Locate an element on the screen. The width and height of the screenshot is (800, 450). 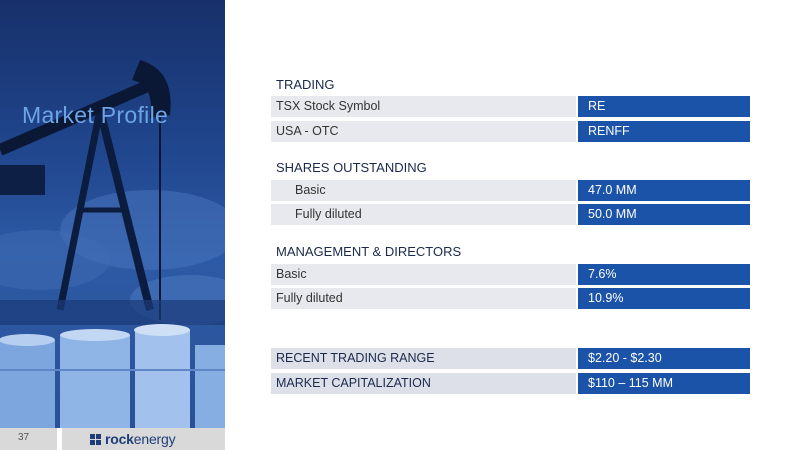
logo-mark-icon is located at coordinates (95, 439).